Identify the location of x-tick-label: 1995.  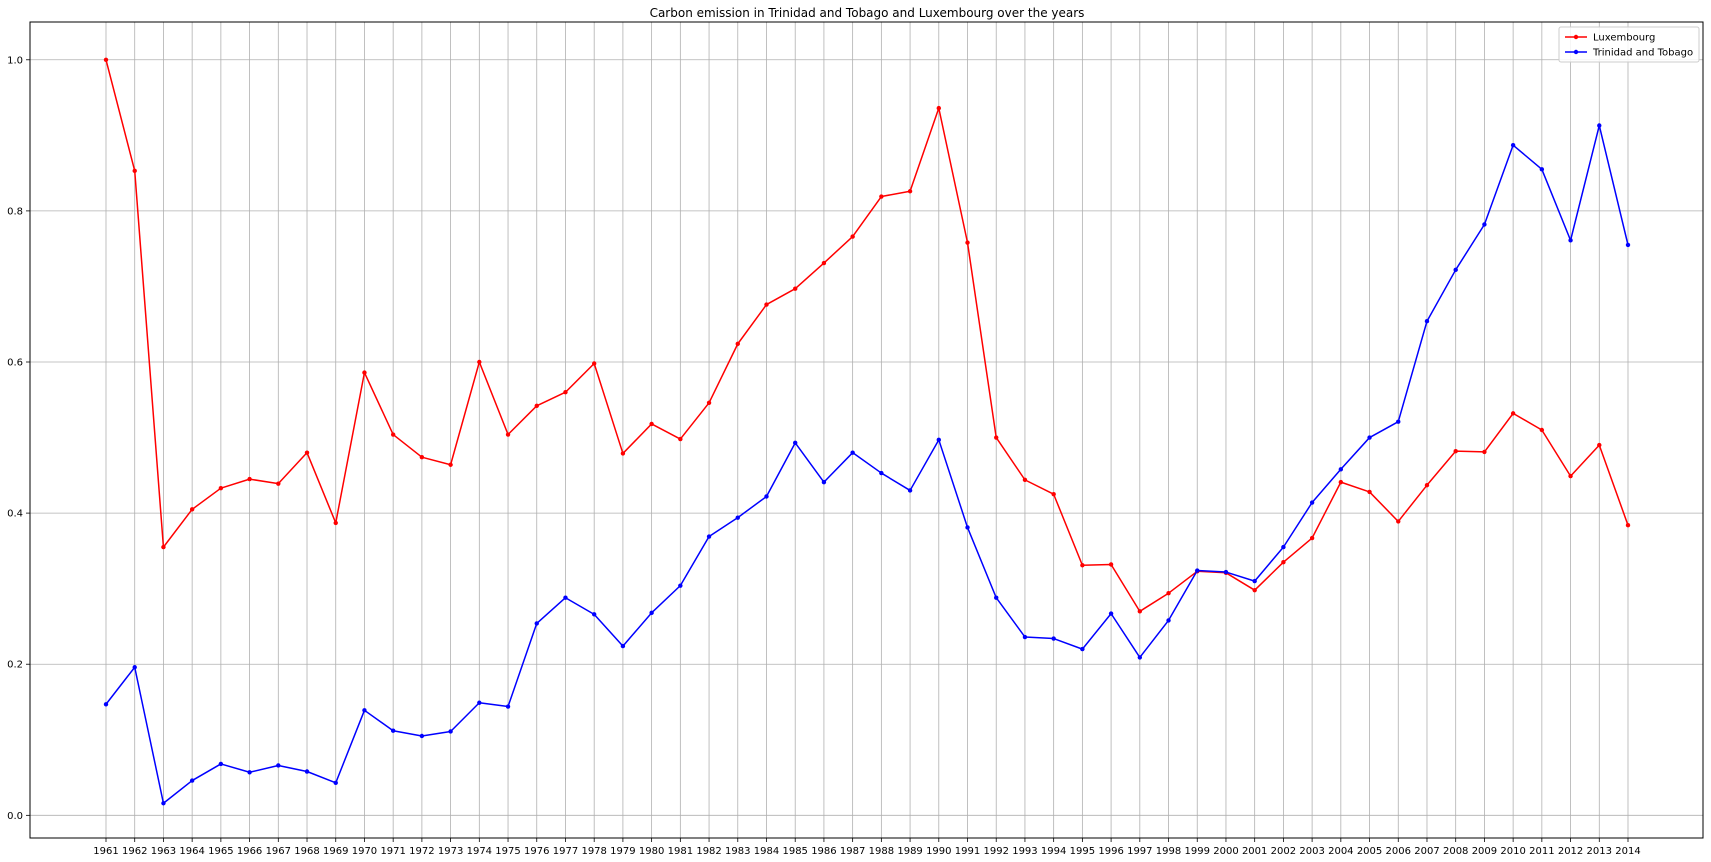
(1082, 851).